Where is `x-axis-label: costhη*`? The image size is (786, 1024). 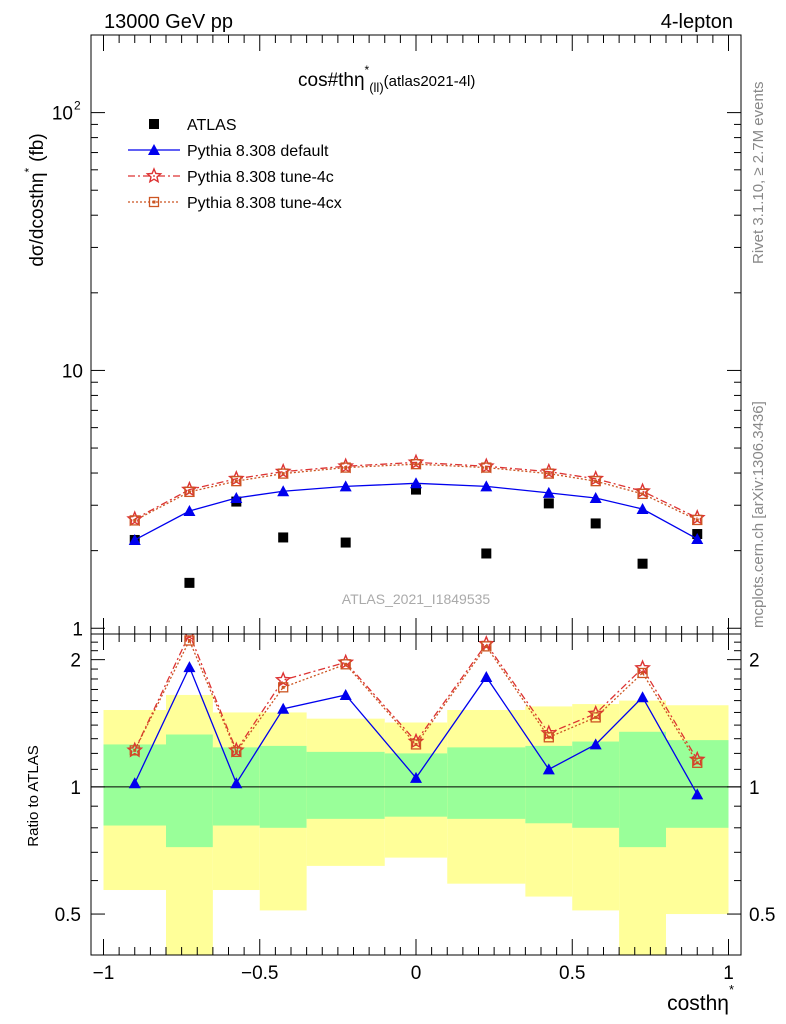
x-axis-label: costhη* is located at coordinates (700, 998).